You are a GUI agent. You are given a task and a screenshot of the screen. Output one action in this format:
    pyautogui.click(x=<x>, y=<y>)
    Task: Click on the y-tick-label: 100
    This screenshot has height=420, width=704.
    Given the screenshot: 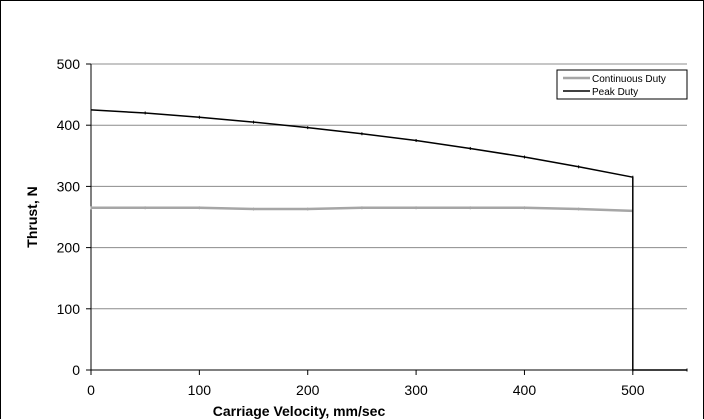 What is the action you would take?
    pyautogui.click(x=69, y=309)
    